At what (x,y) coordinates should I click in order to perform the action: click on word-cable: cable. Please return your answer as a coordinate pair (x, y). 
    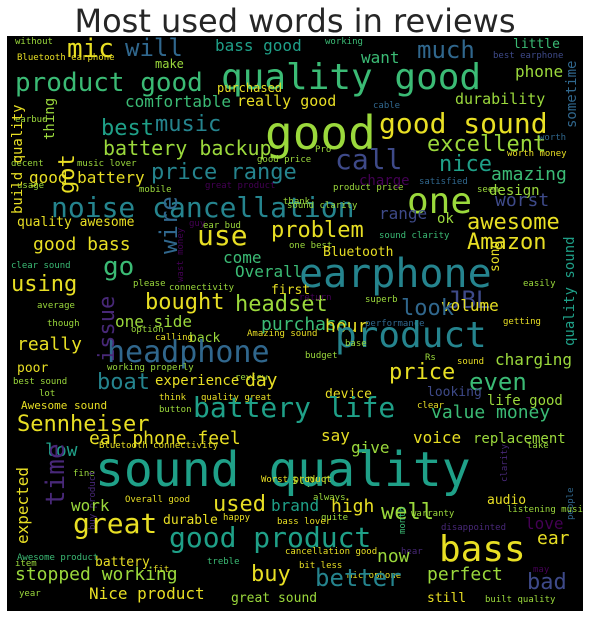
    Looking at the image, I should click on (387, 106).